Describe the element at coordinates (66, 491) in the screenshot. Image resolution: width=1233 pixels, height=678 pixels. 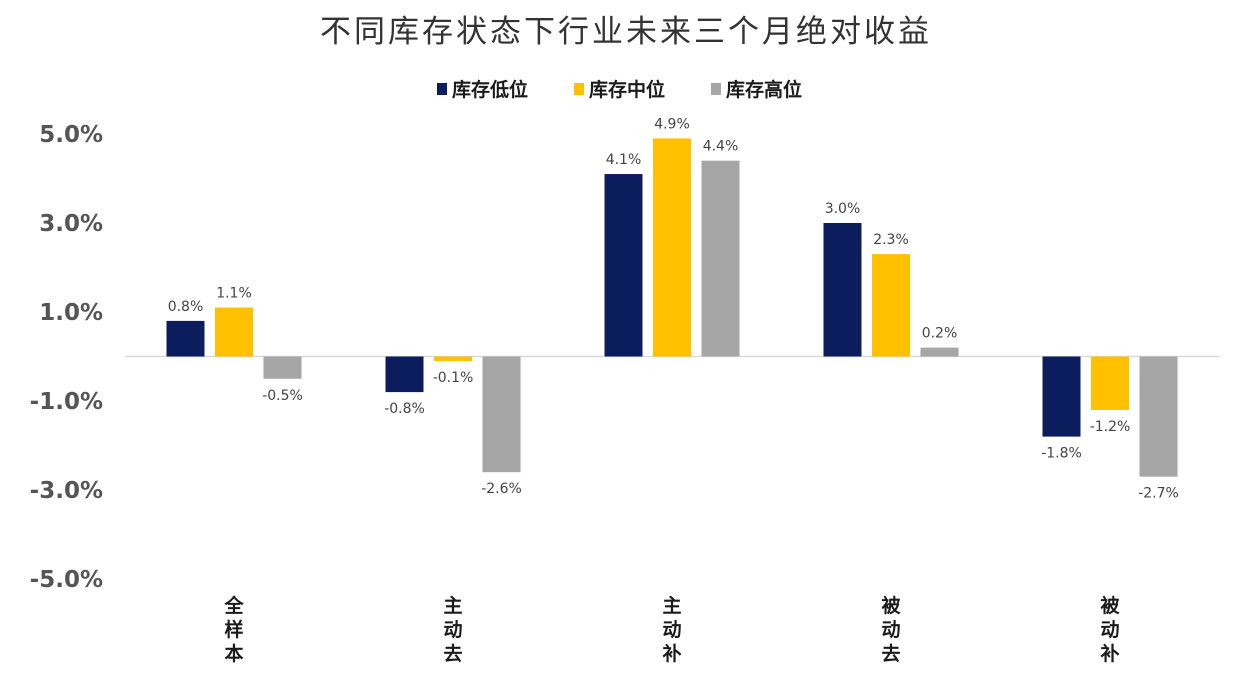
I see `y-tick-label: -3.0%` at that location.